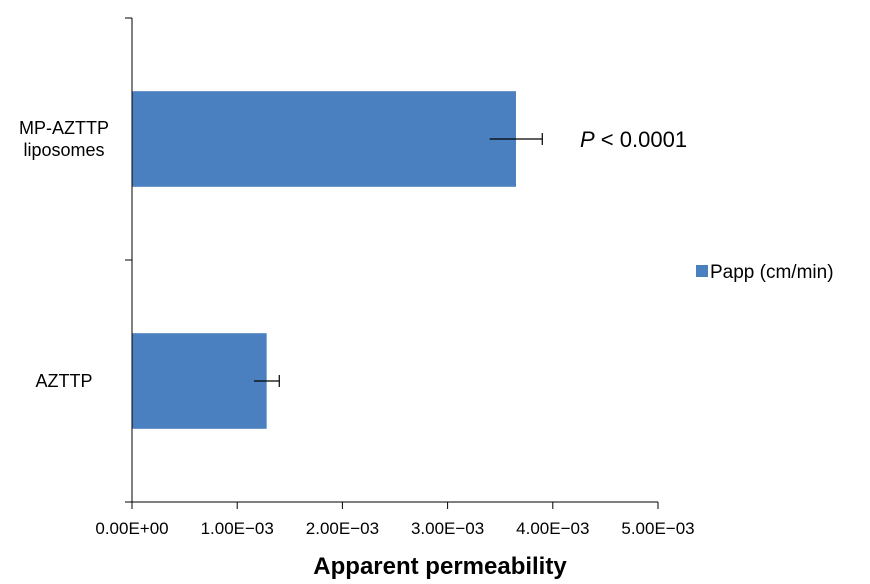 The height and width of the screenshot is (584, 870). I want to click on x-tick-label-3: 3.00E−03, so click(447, 528).